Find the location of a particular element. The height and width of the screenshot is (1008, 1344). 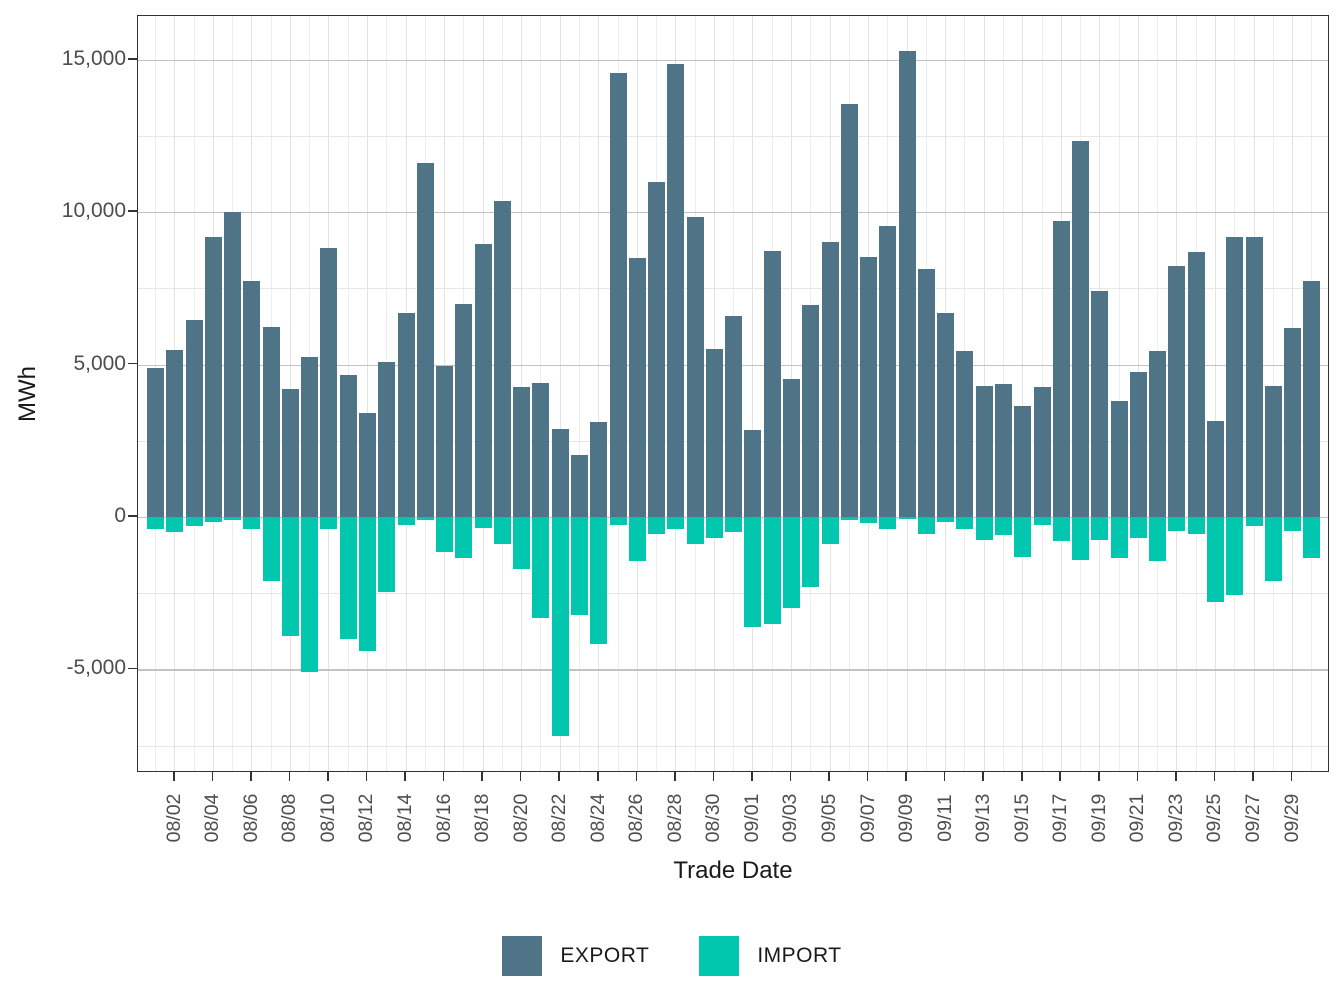

export-bar-09/01 is located at coordinates (753, 473).